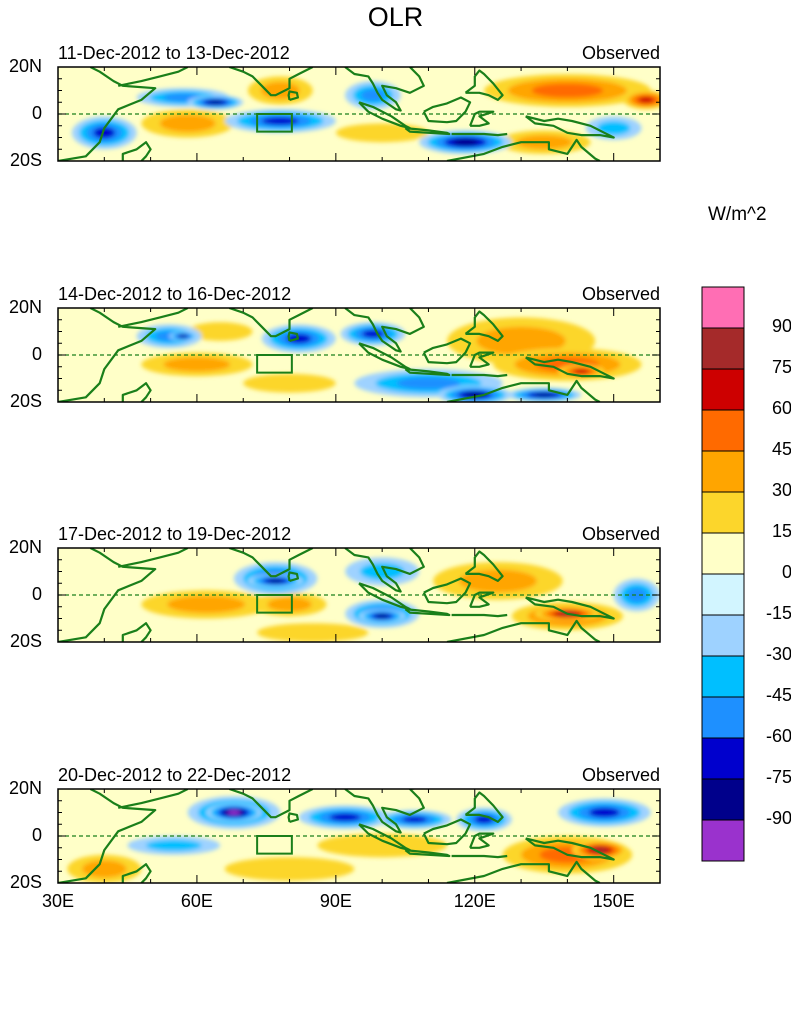 This screenshot has height=1013, width=791. I want to click on colorbar-label: -60, so click(778, 736).